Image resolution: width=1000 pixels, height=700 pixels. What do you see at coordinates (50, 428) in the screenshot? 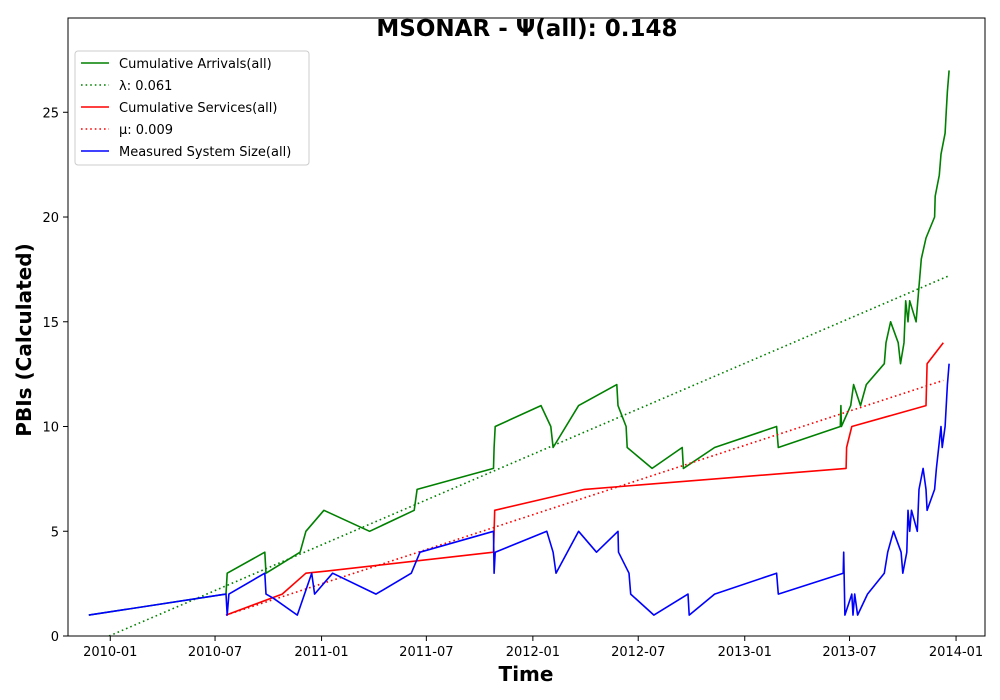
I see `y-tick-label: 10` at bounding box center [50, 428].